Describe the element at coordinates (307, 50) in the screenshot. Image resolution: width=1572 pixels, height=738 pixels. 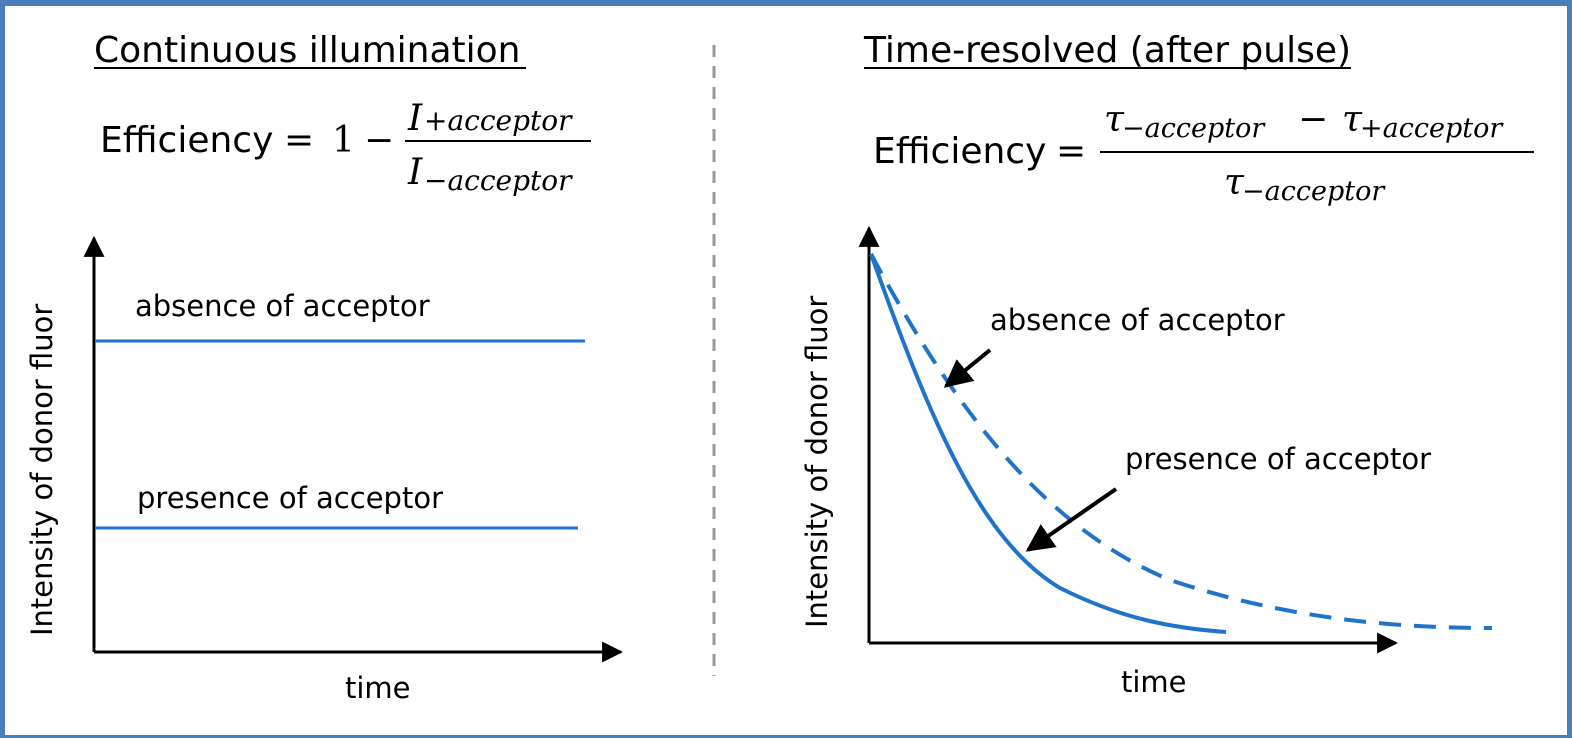
I see `left-panel-title: Continuous illumination` at that location.